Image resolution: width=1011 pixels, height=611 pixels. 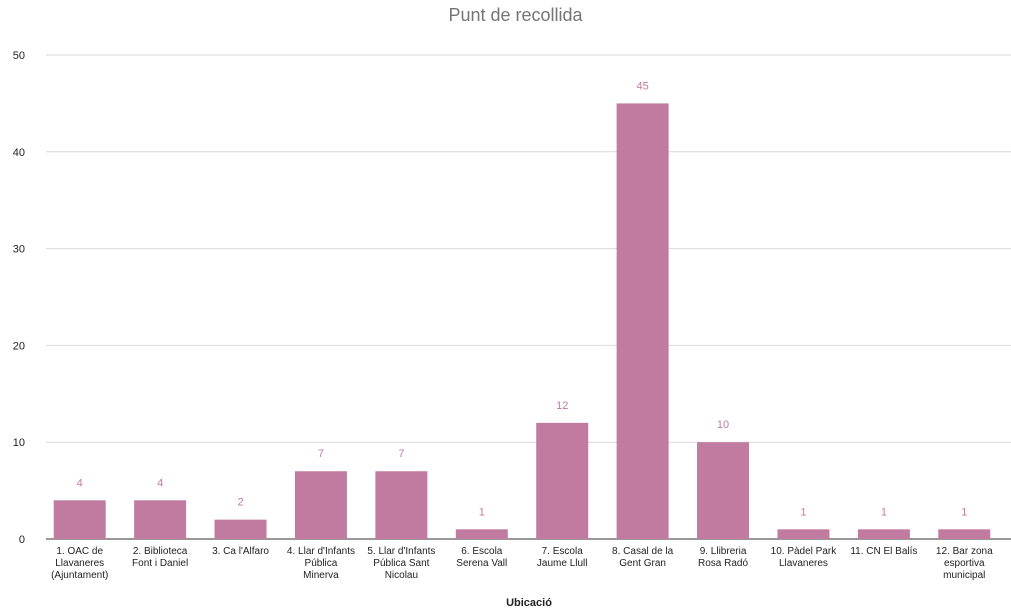 What do you see at coordinates (19, 443) in the screenshot?
I see `y-tick-label: 10` at bounding box center [19, 443].